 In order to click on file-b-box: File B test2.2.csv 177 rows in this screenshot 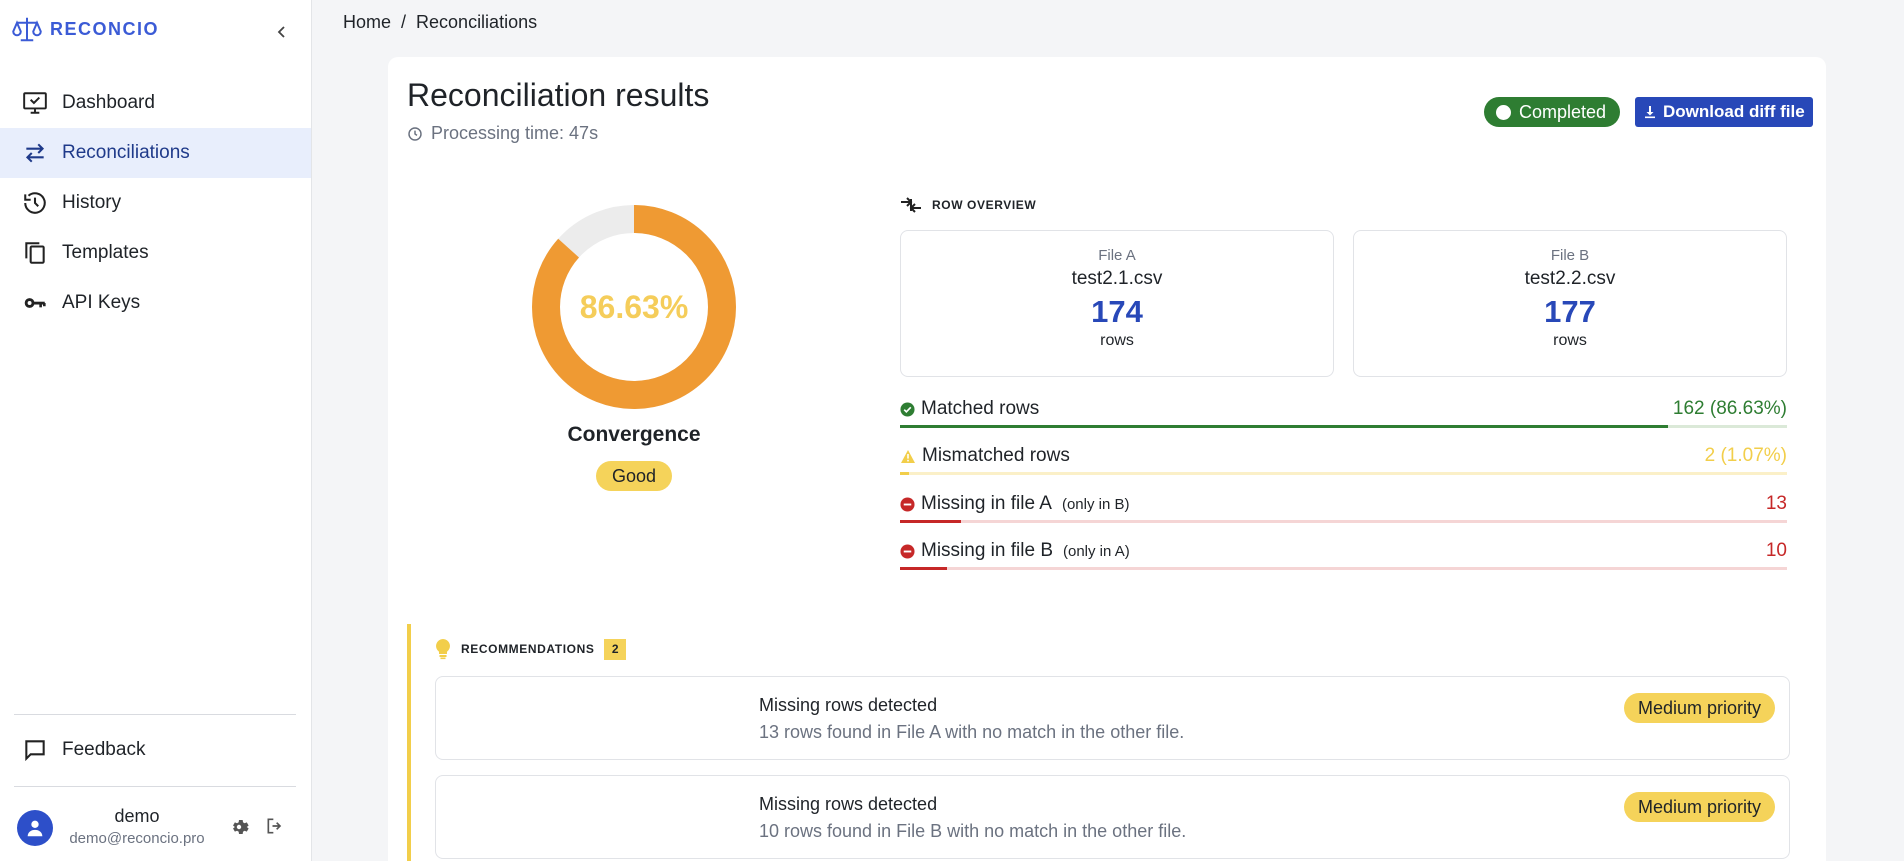, I will do `click(1570, 303)`.